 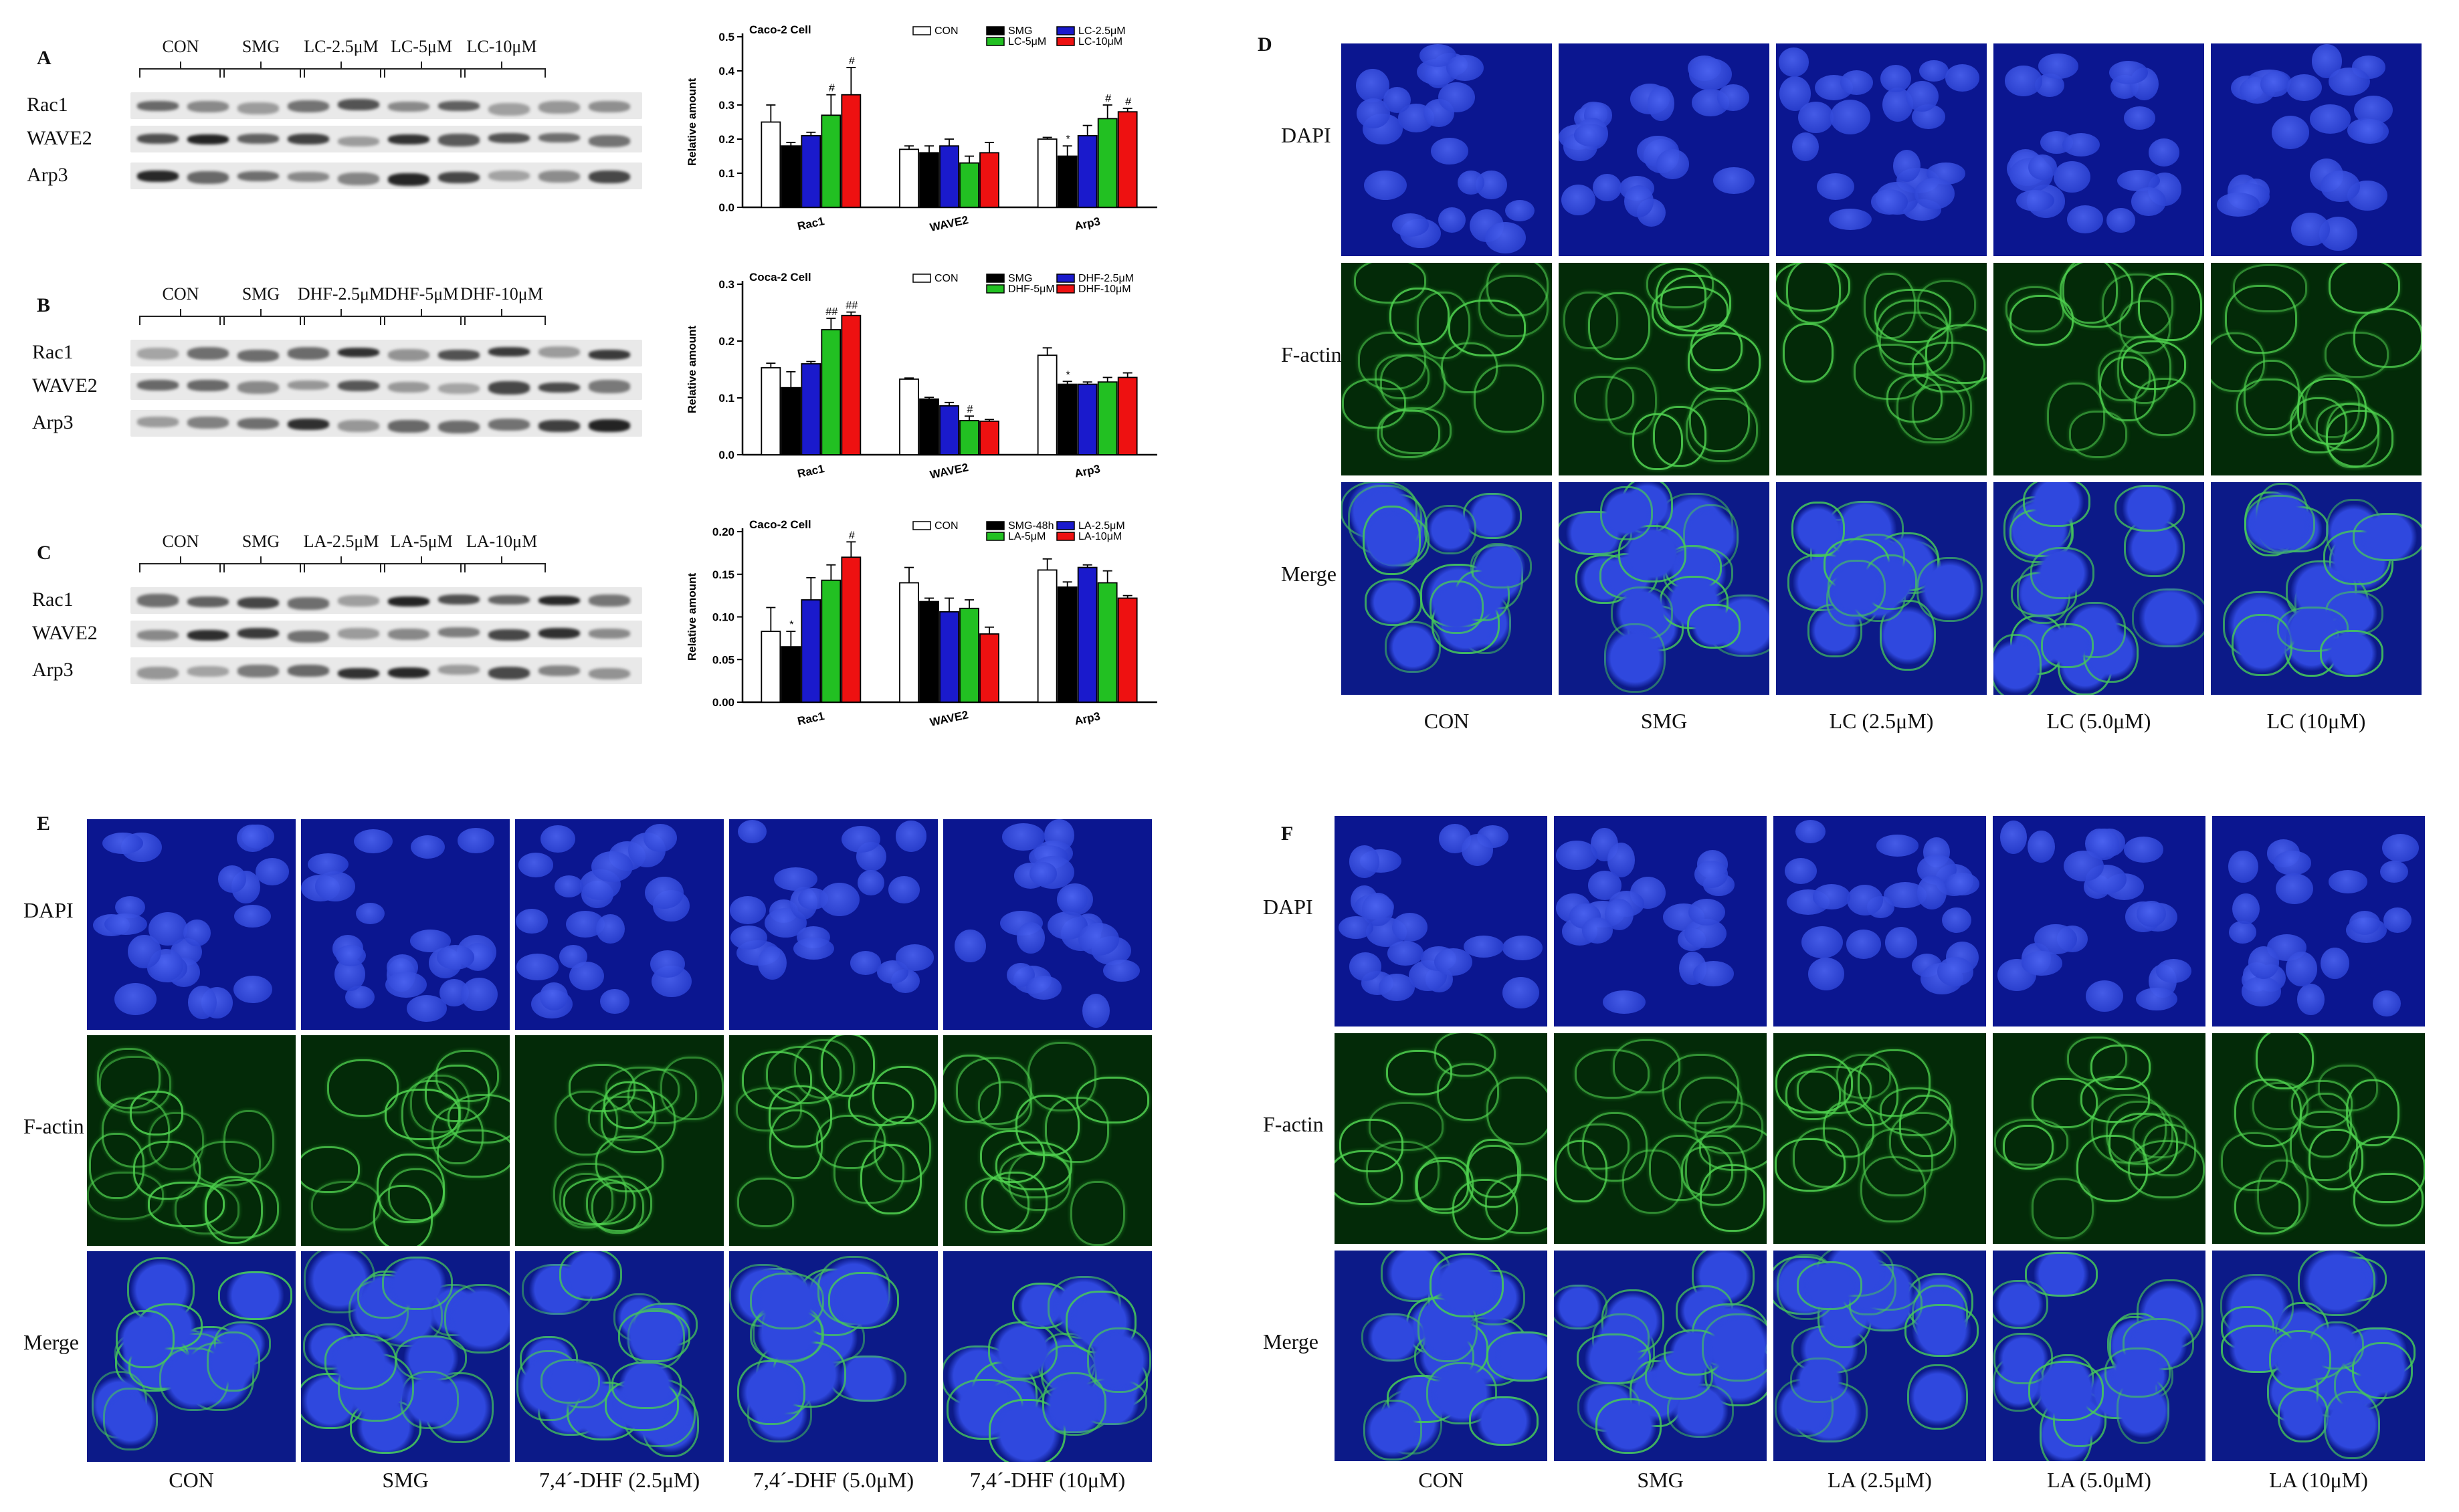 I want to click on x-tick-label: Rac1, so click(x=810, y=471).